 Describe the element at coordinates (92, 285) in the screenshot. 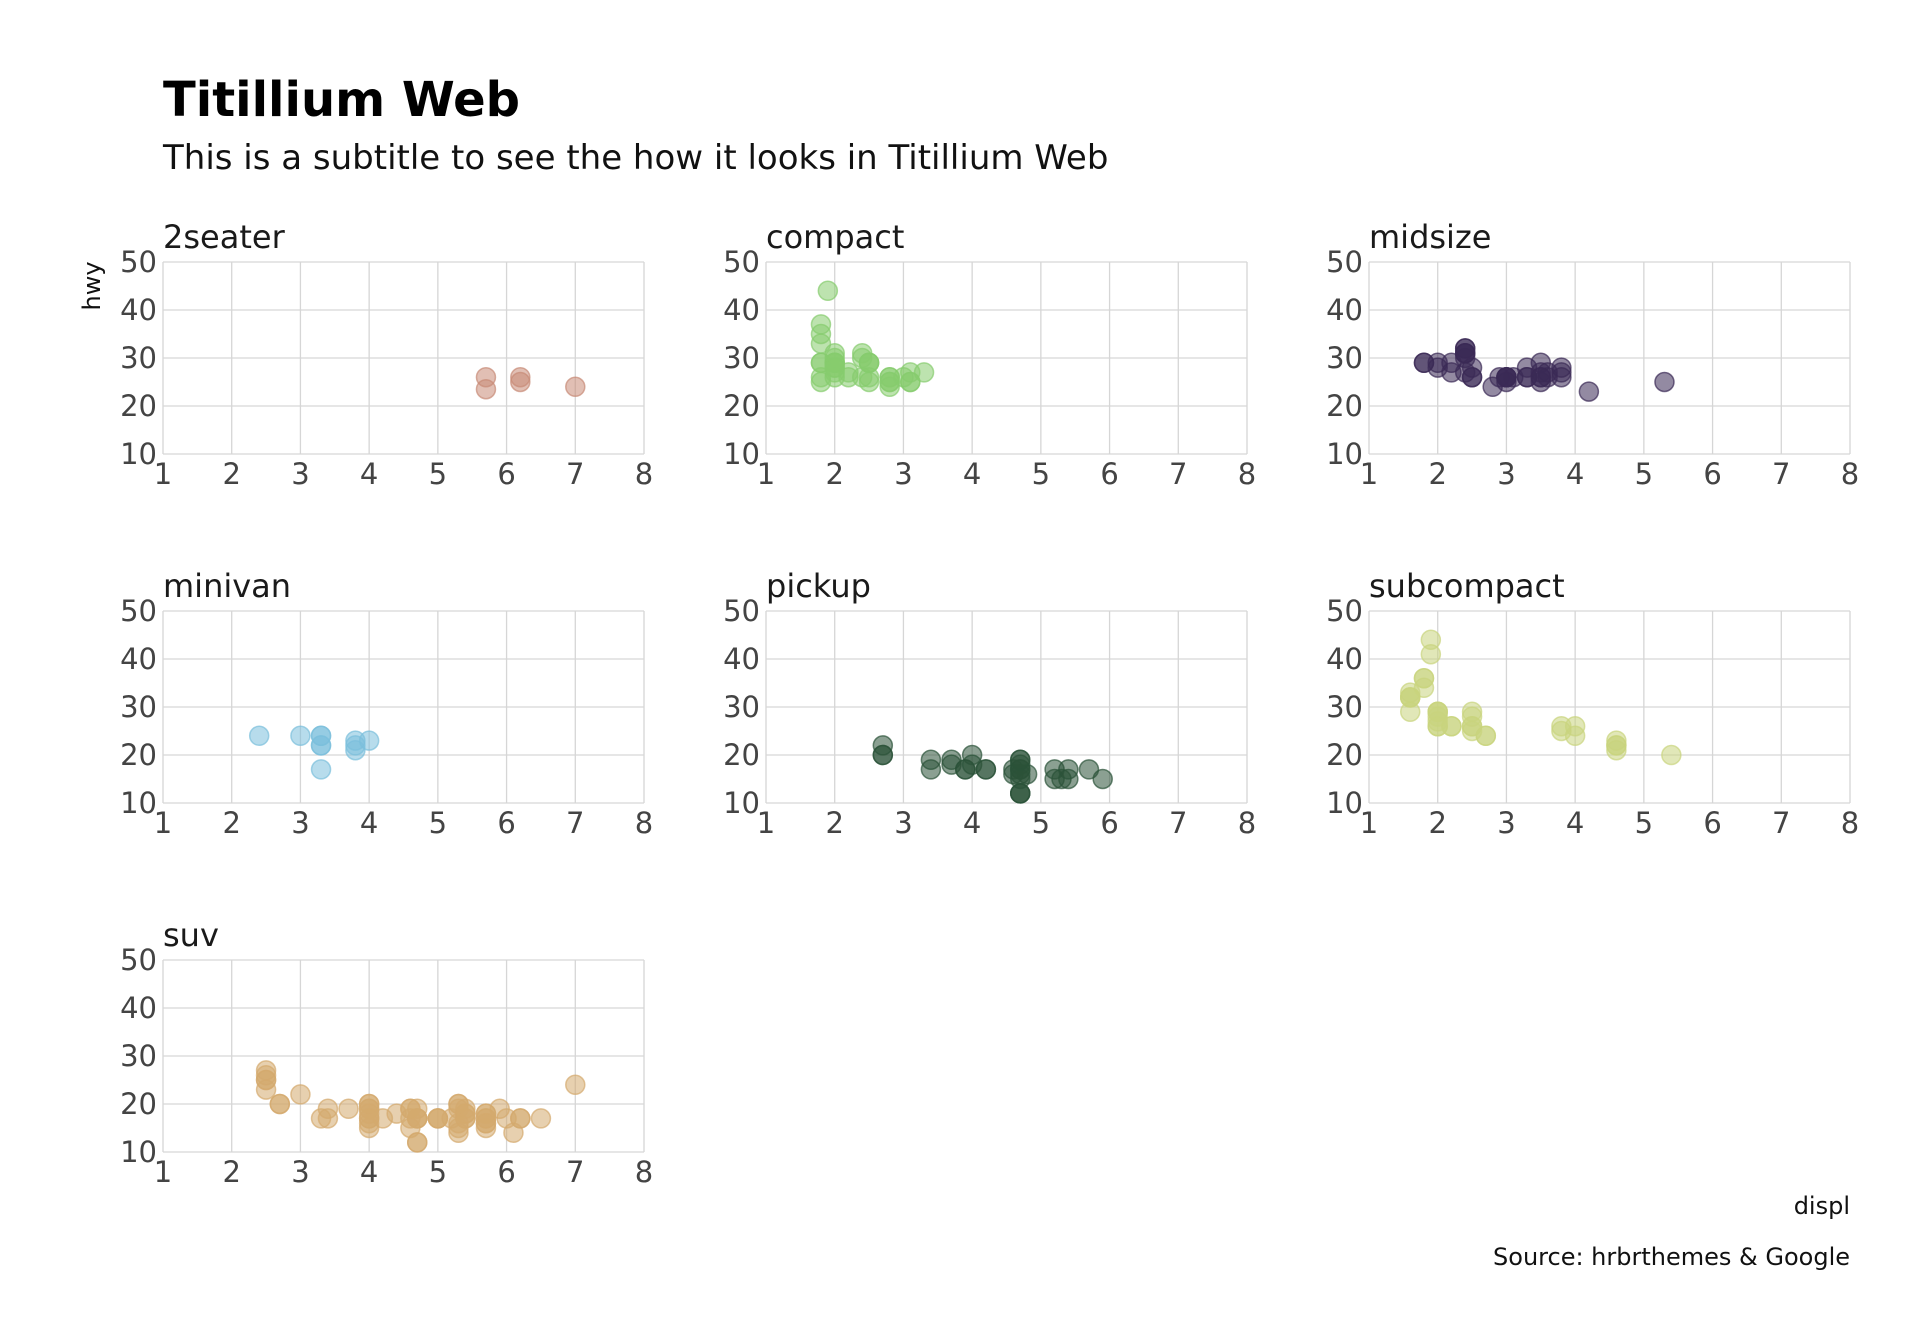

I see `y-axis-title: hwy` at that location.